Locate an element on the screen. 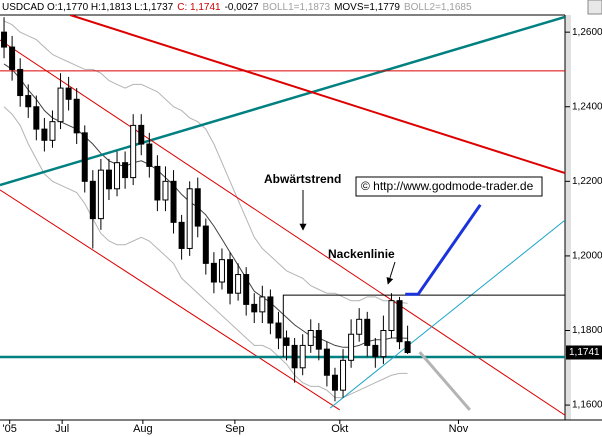  x-tick-label: '05 is located at coordinates (10, 429).